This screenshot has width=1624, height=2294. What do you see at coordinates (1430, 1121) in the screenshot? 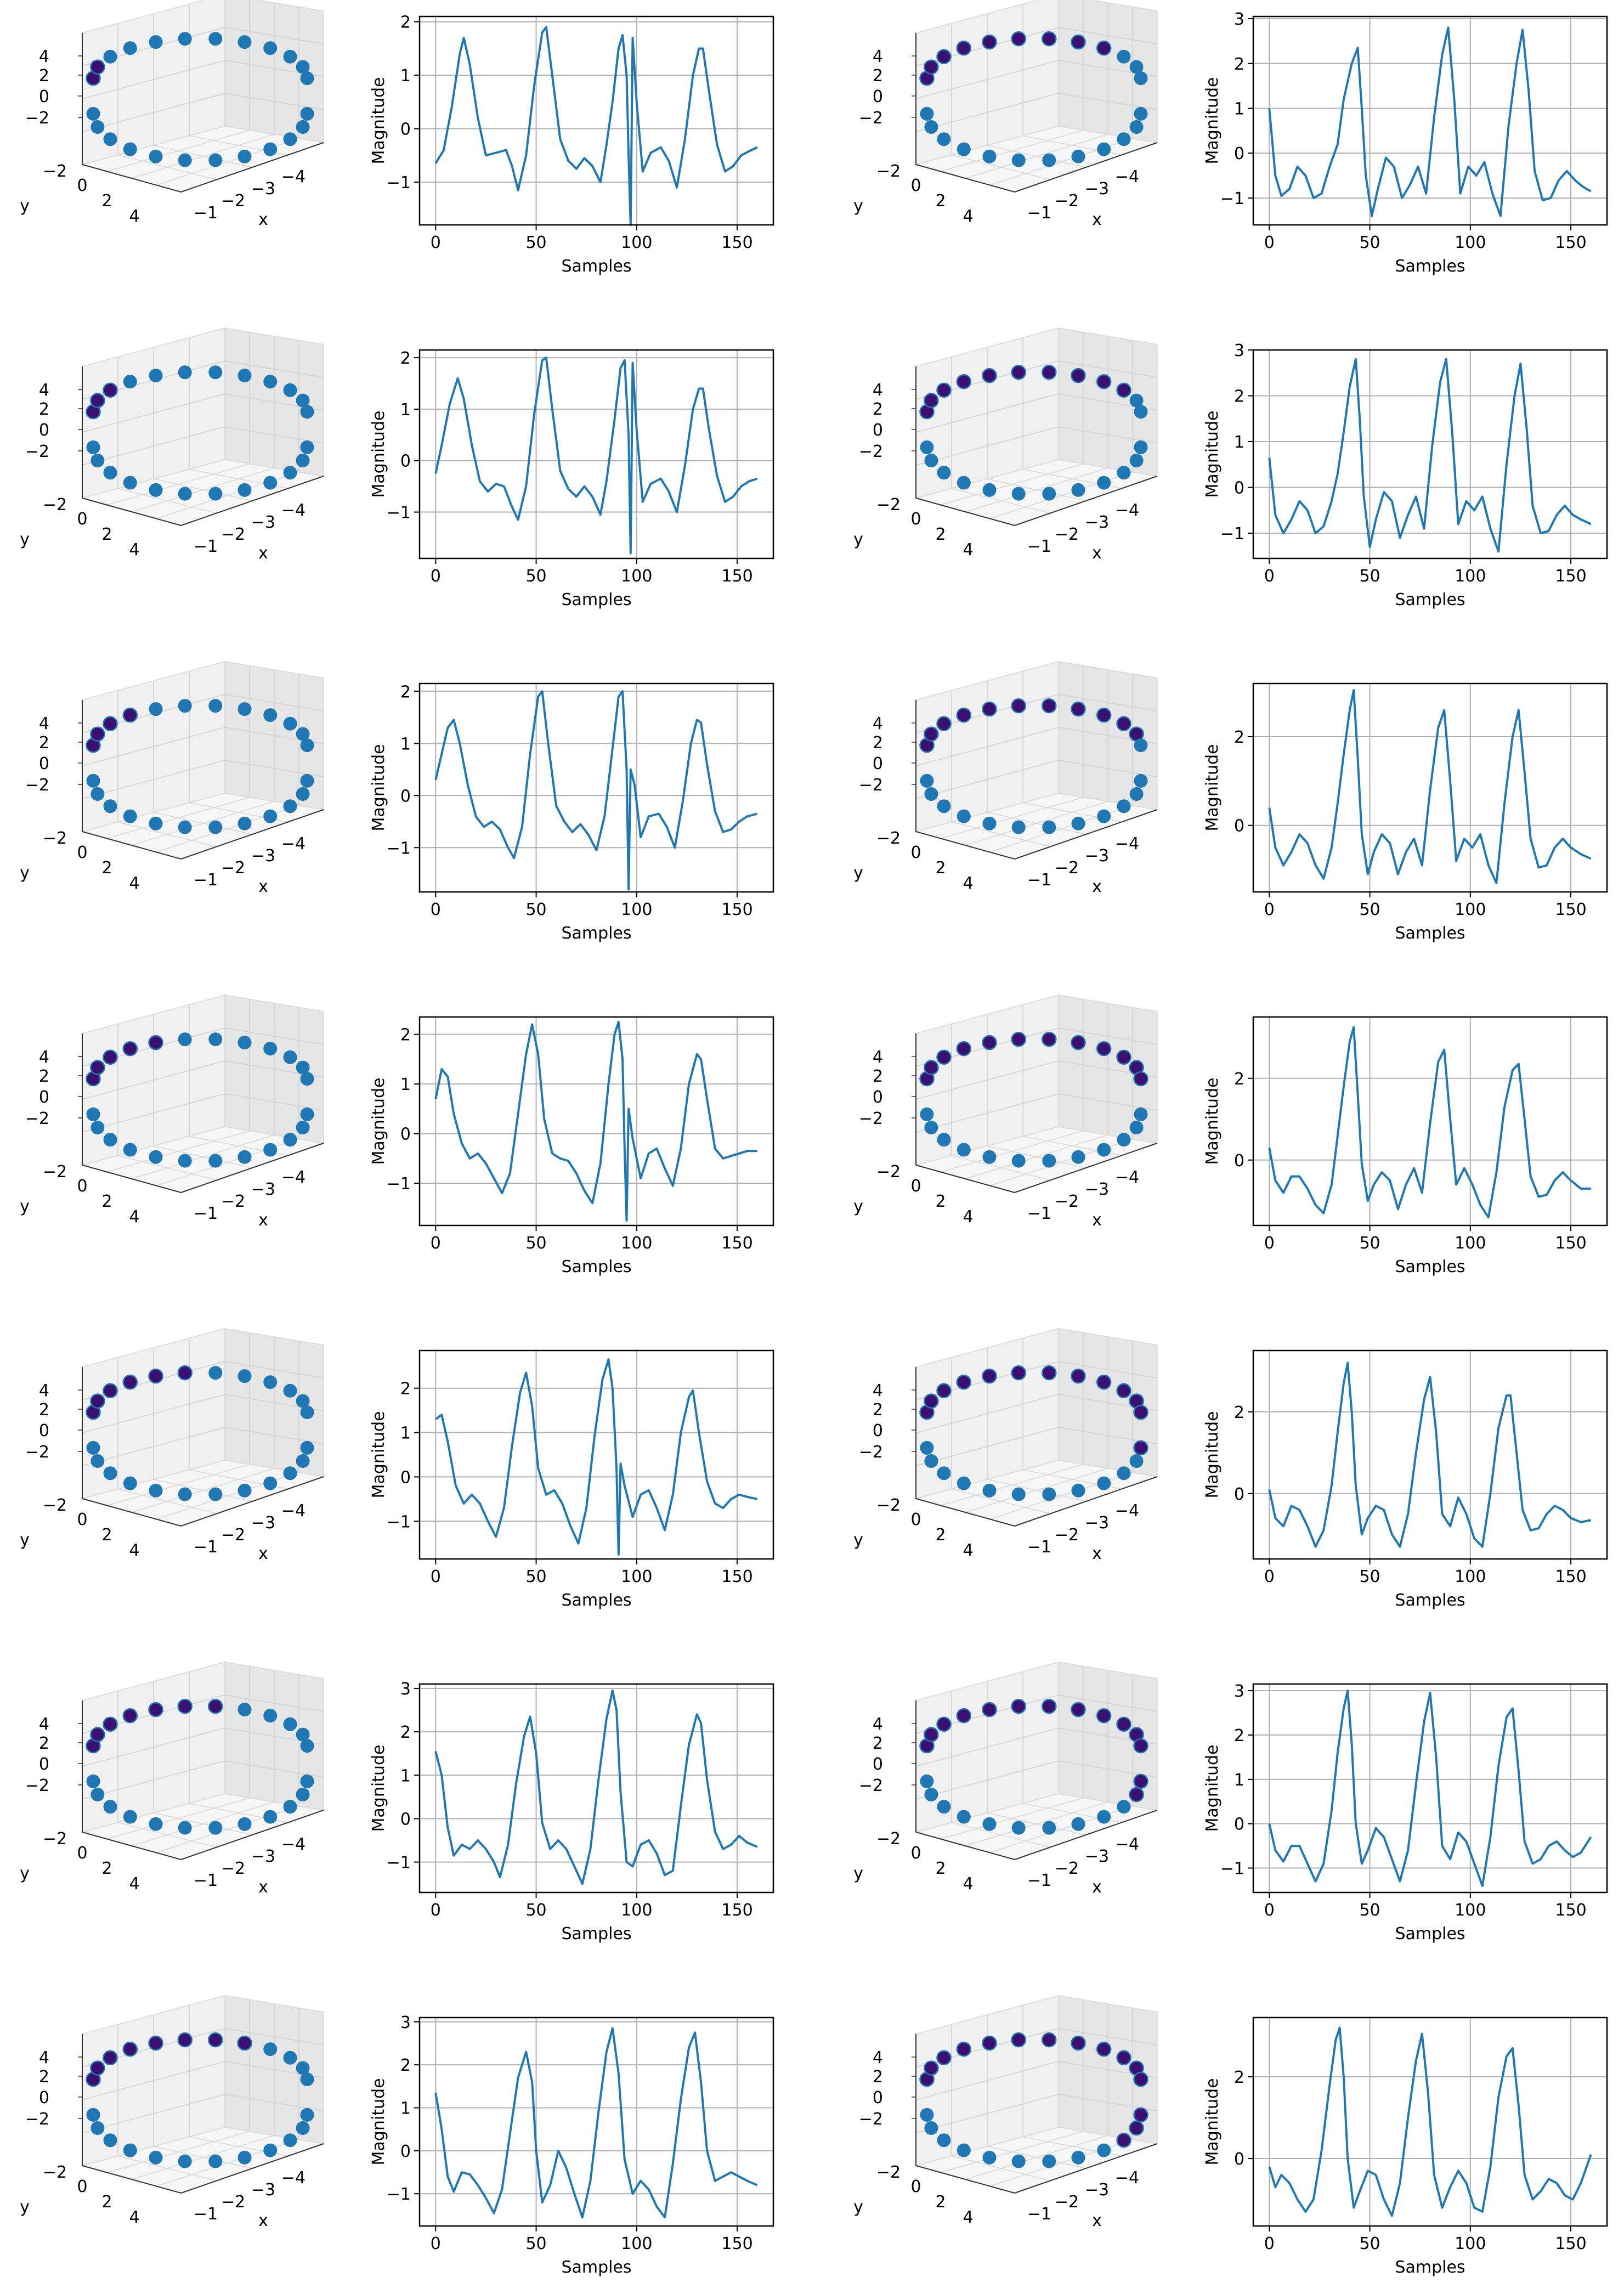
I see `plot-frame` at bounding box center [1430, 1121].